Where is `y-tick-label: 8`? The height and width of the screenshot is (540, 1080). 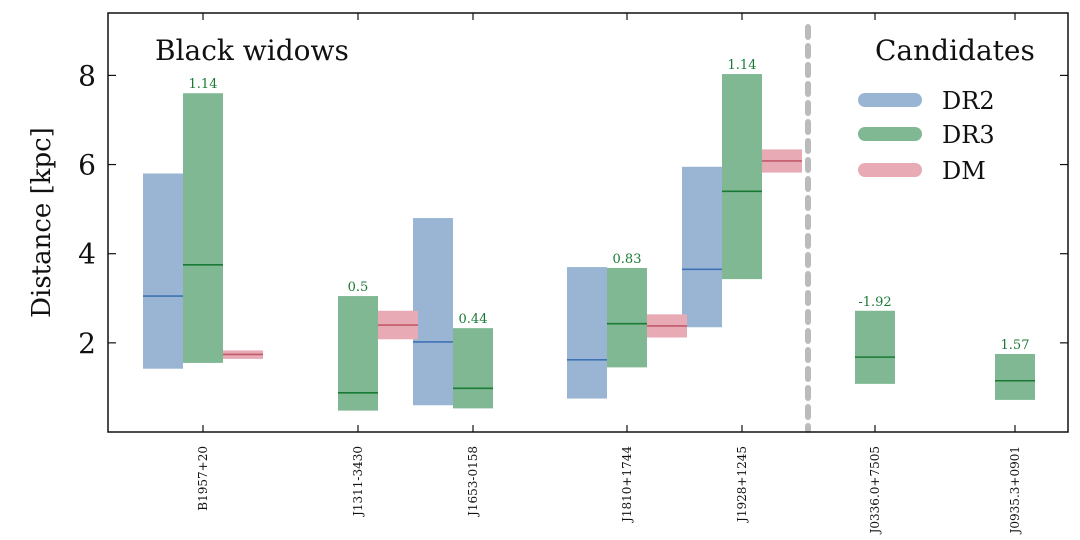 y-tick-label: 8 is located at coordinates (87, 75).